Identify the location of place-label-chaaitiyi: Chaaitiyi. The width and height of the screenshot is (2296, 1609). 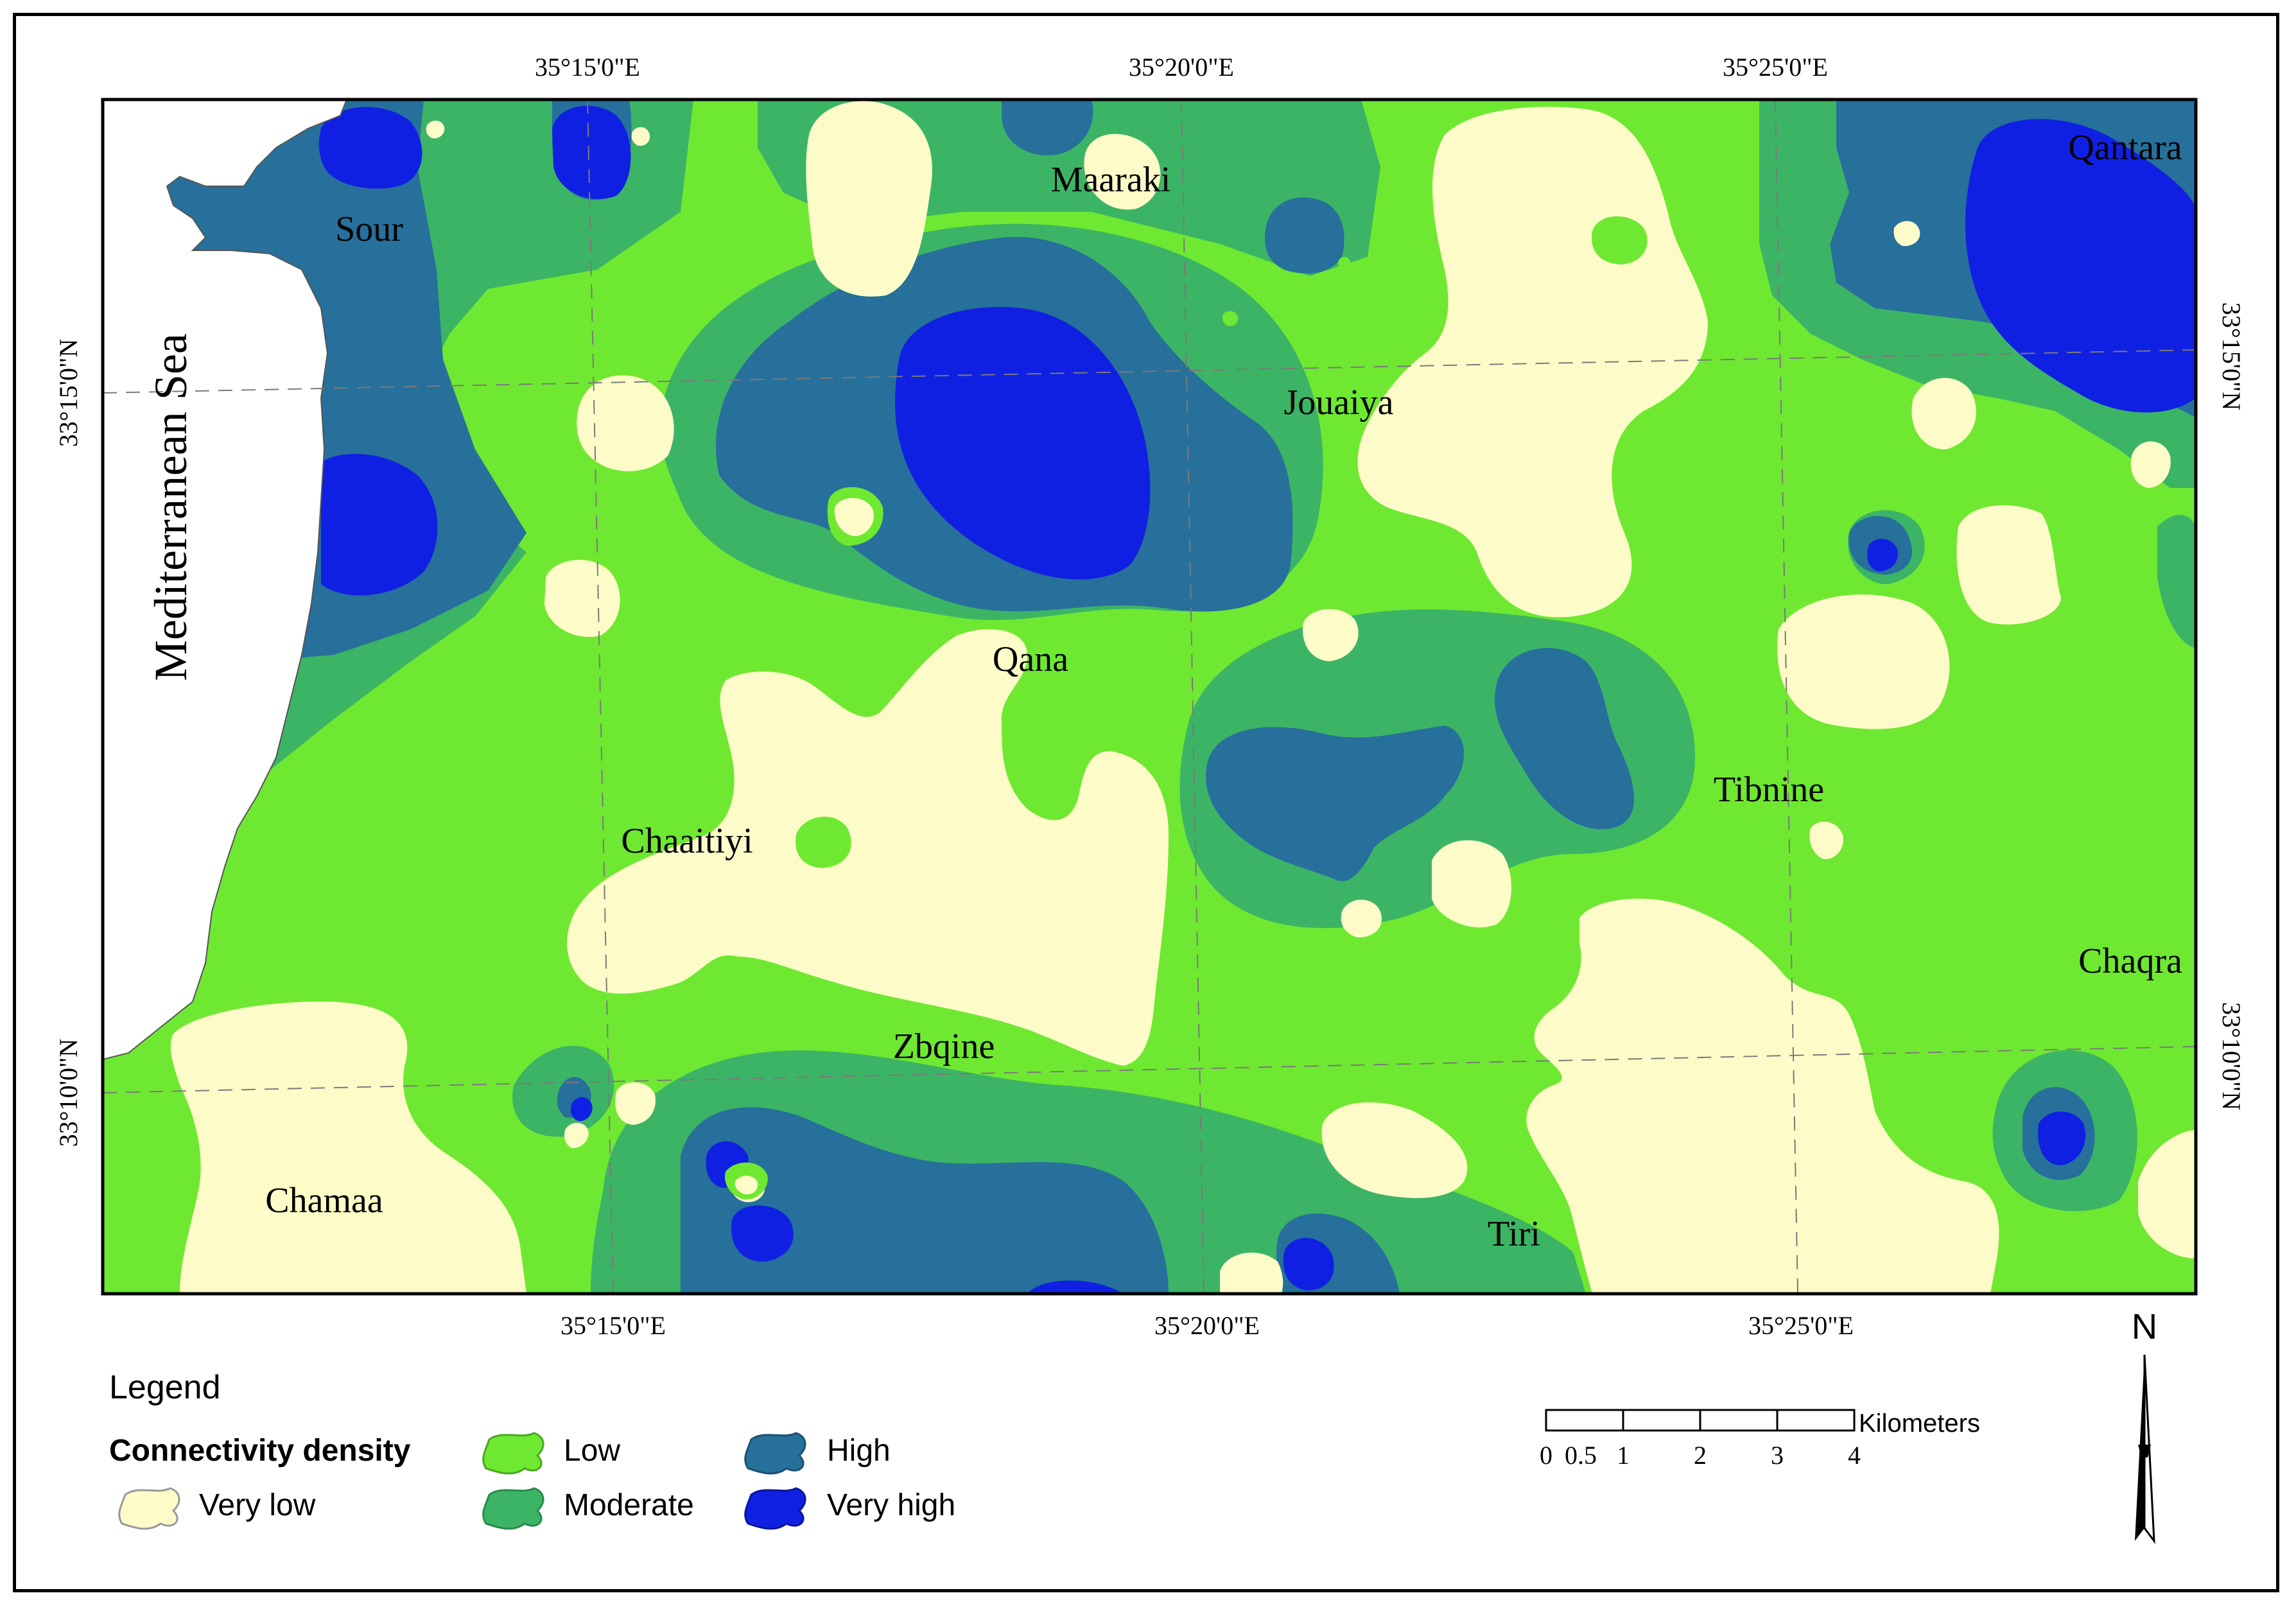
(686, 841).